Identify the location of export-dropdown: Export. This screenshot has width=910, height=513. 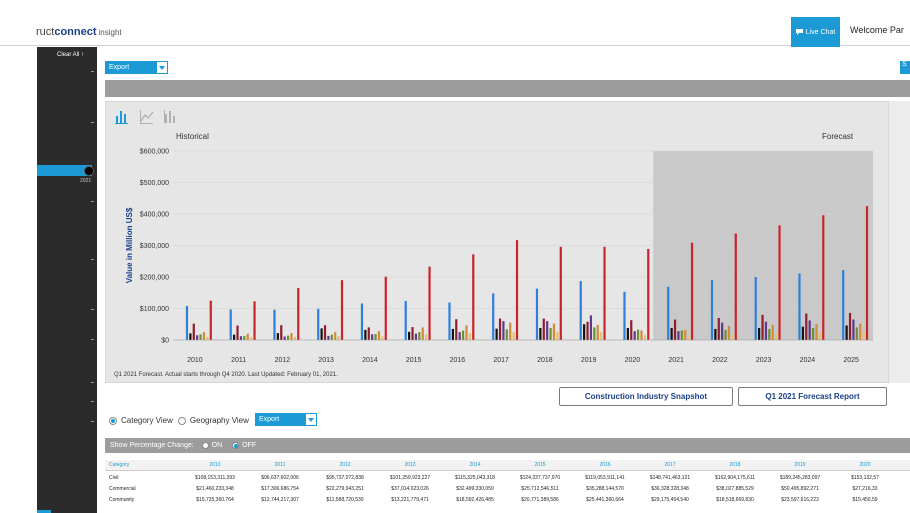
(136, 67).